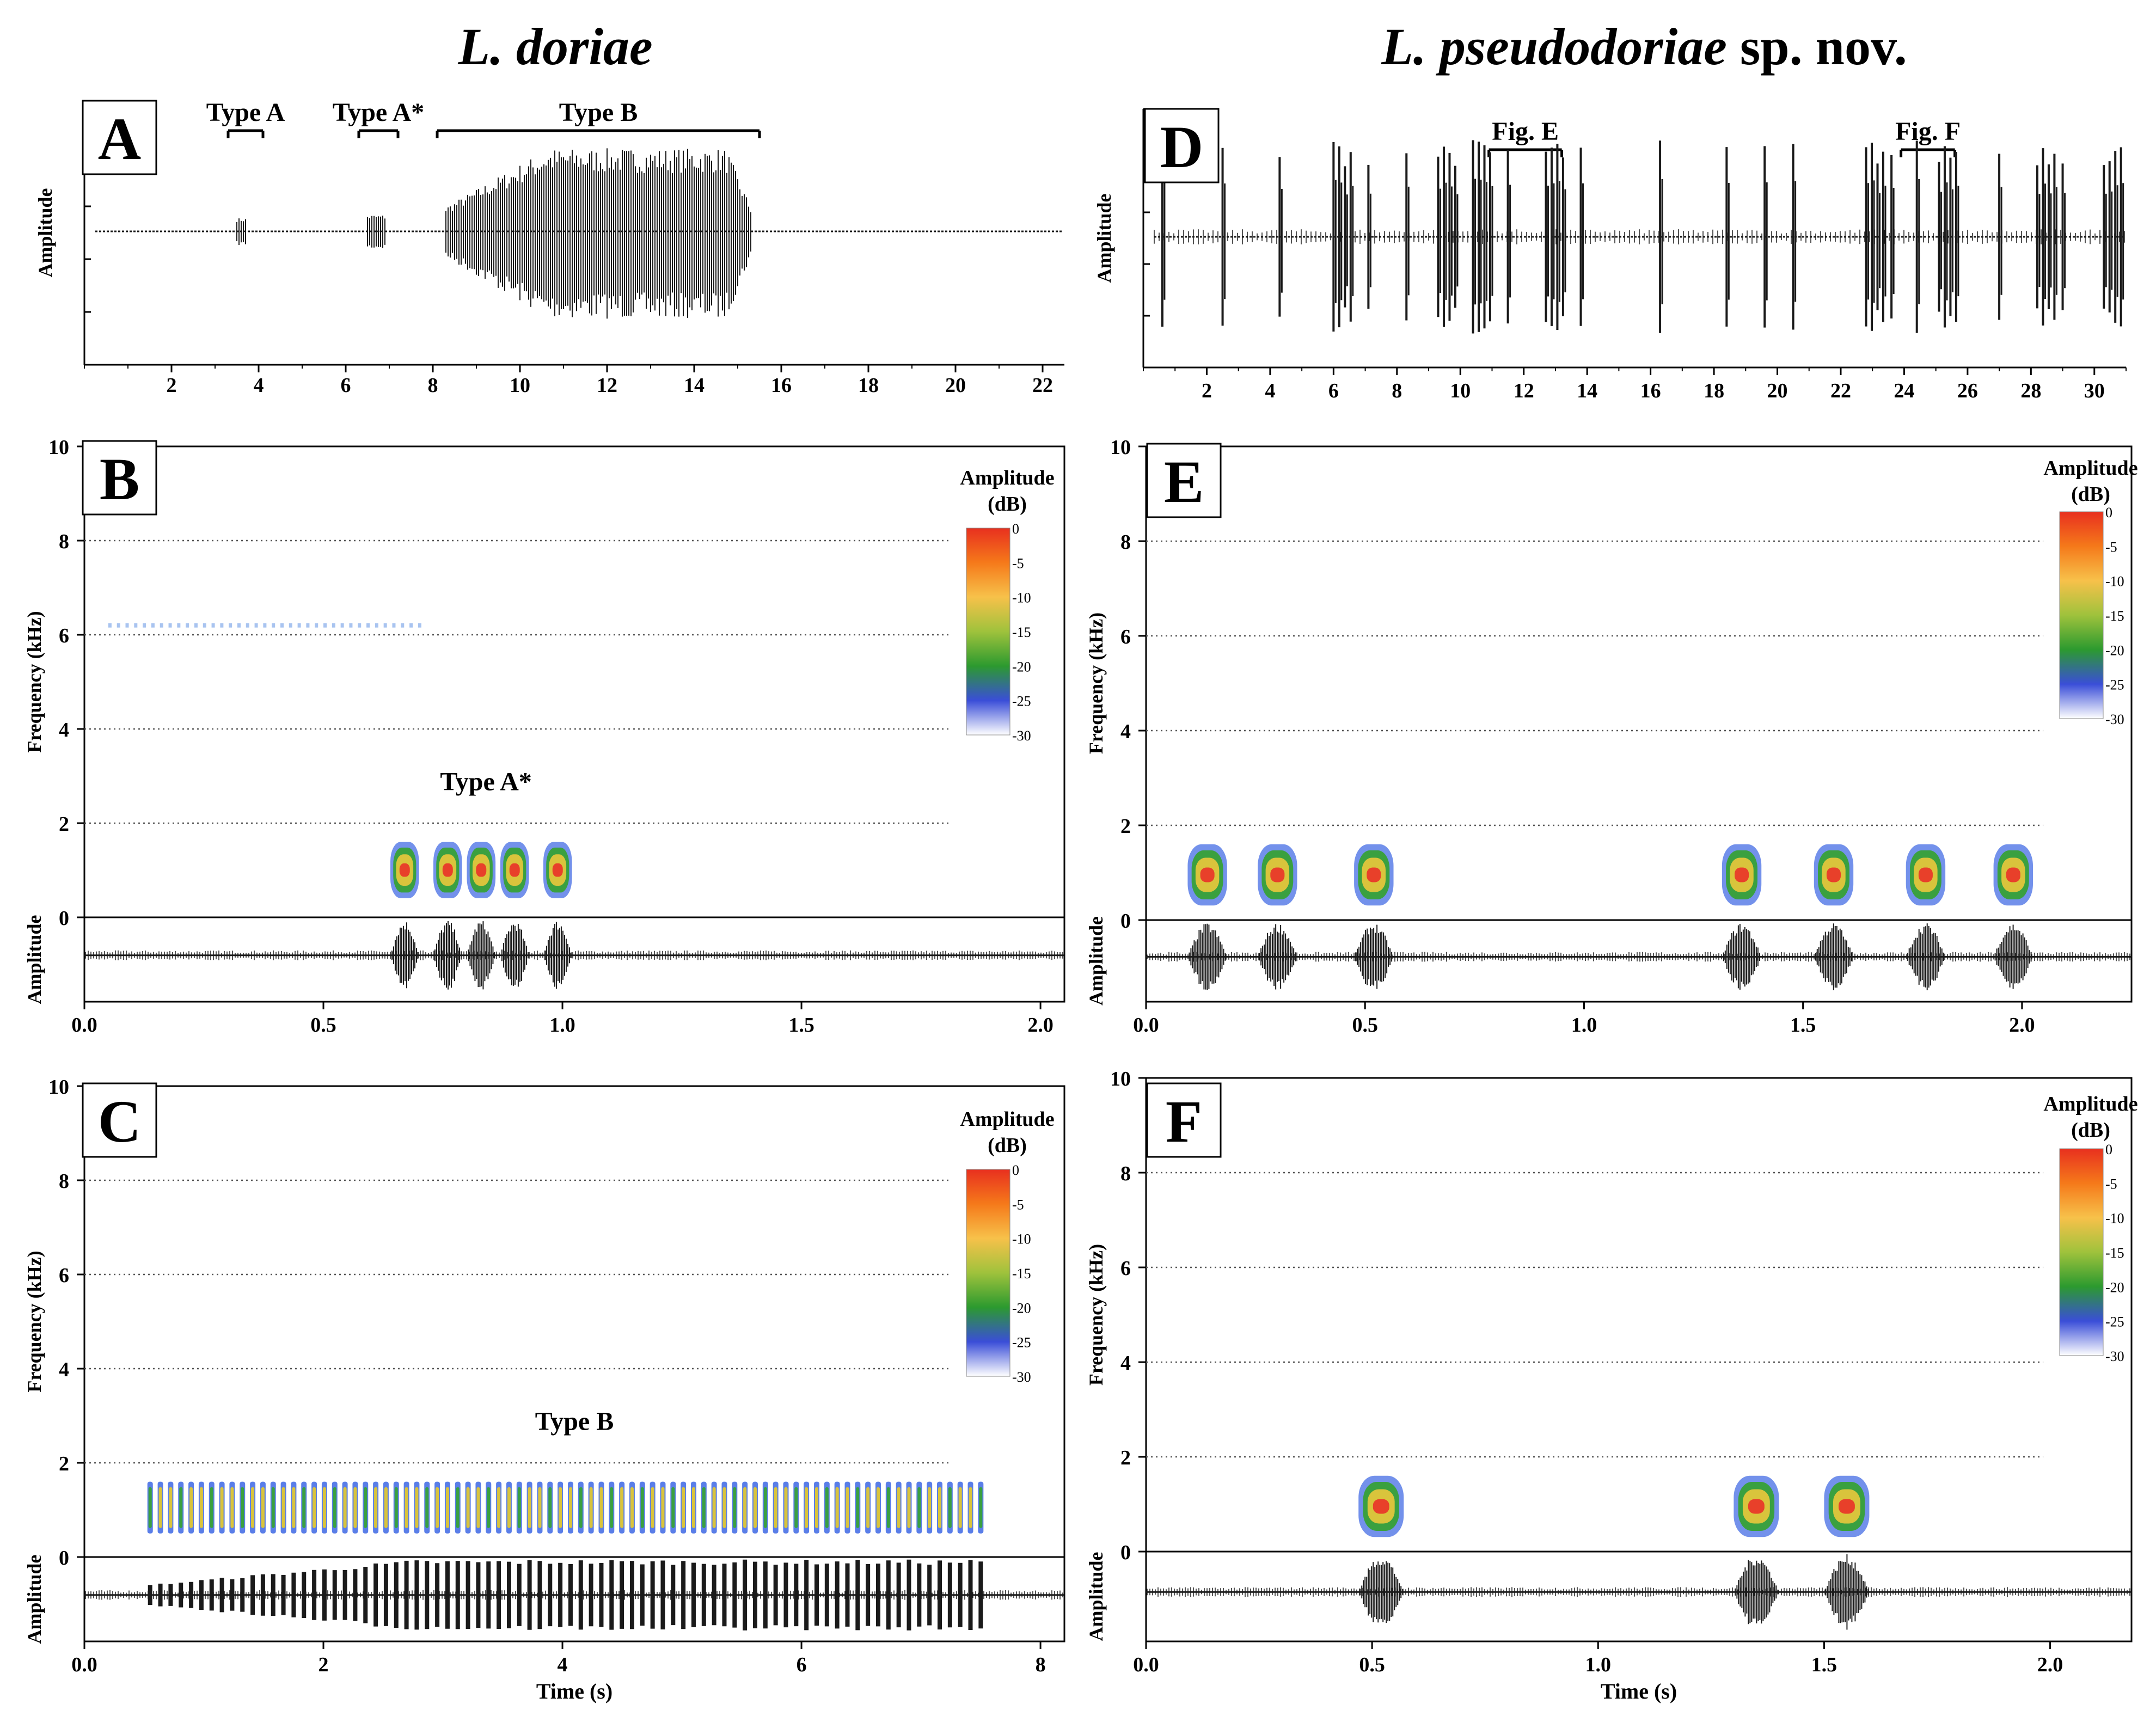 This screenshot has width=2156, height=1710. What do you see at coordinates (555, 46) in the screenshot?
I see `left-species-name: L. doriae` at bounding box center [555, 46].